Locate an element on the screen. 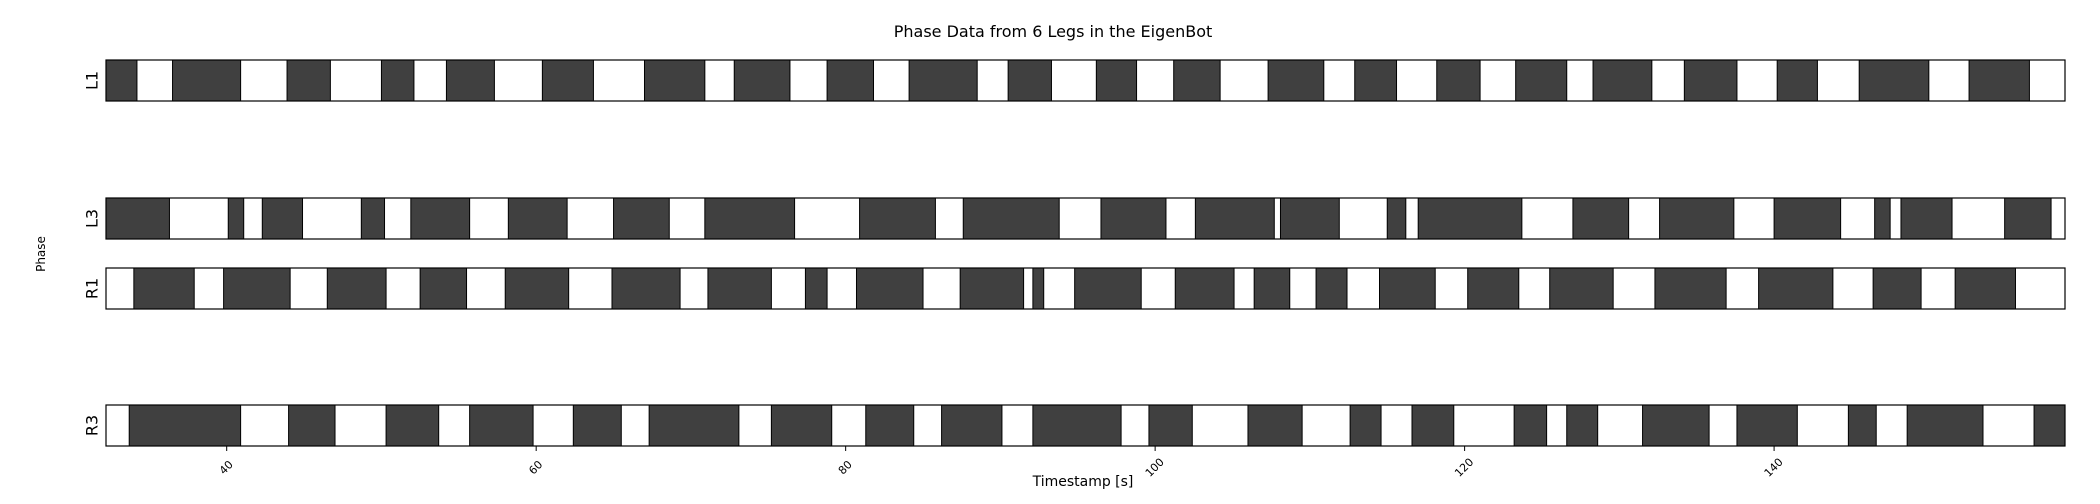 This screenshot has height=504, width=2100. x-tick-label: 120 is located at coordinates (1464, 468).